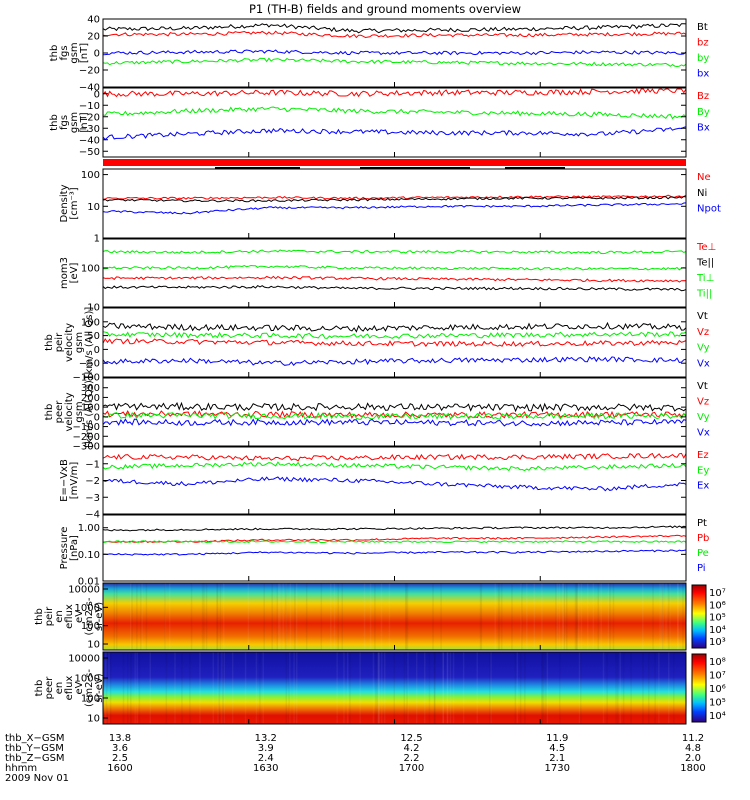  Describe the element at coordinates (90, 388) in the screenshot. I see `y-tick-label: 300` at that location.